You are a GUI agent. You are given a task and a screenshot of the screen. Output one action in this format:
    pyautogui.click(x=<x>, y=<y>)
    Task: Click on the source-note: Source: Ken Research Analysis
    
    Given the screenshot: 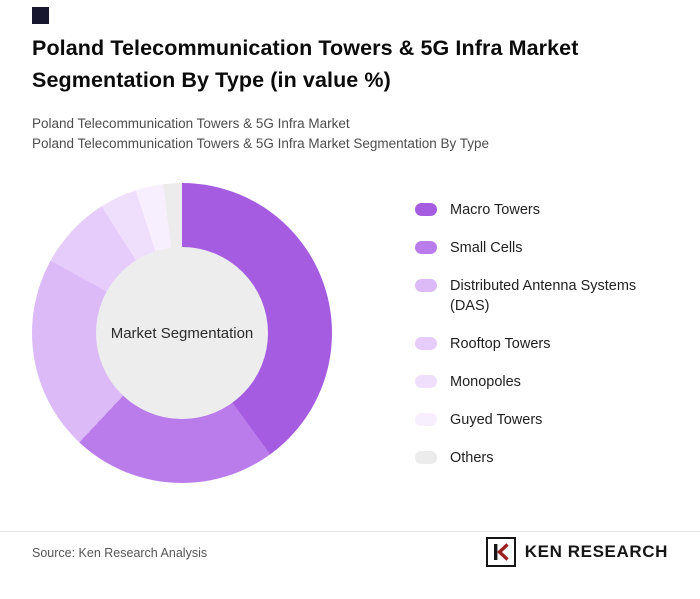 What is the action you would take?
    pyautogui.click(x=120, y=553)
    